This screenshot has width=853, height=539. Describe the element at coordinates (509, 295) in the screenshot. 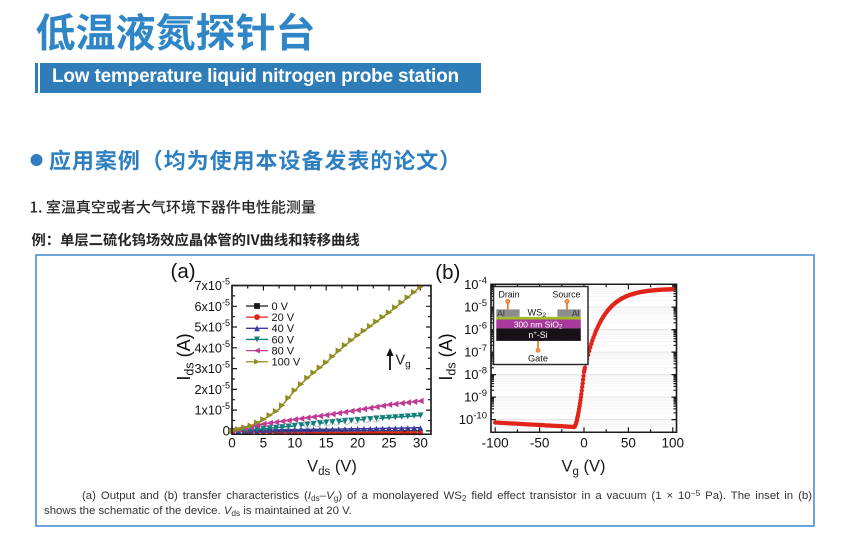

I see `svg-text: Drain` at that location.